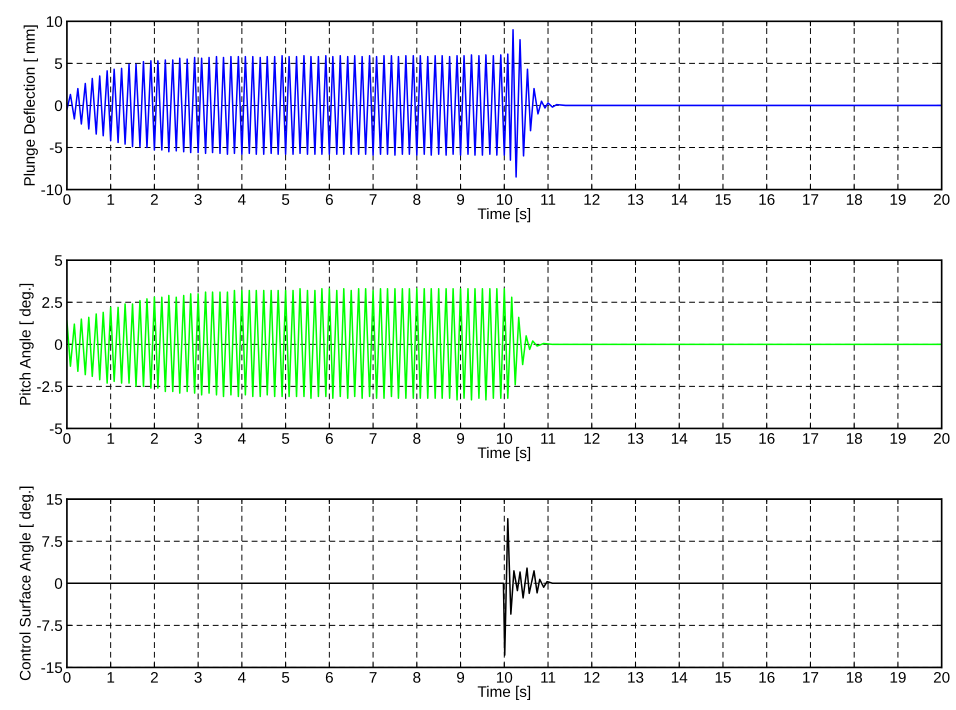 Image resolution: width=956 pixels, height=710 pixels. What do you see at coordinates (49, 626) in the screenshot?
I see `y-tick-label: -7.5` at bounding box center [49, 626].